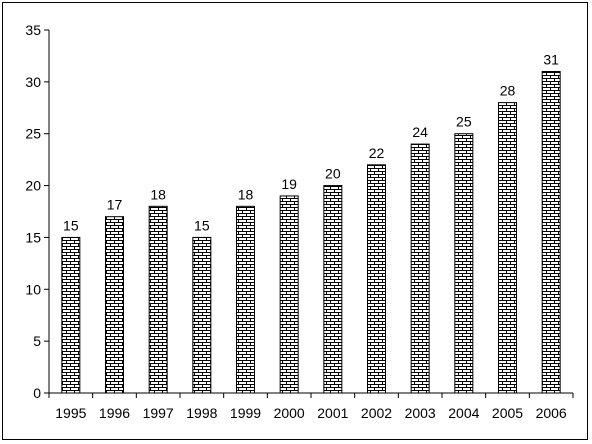 The width and height of the screenshot is (592, 444). What do you see at coordinates (202, 225) in the screenshot?
I see `data-label-1998: 15` at bounding box center [202, 225].